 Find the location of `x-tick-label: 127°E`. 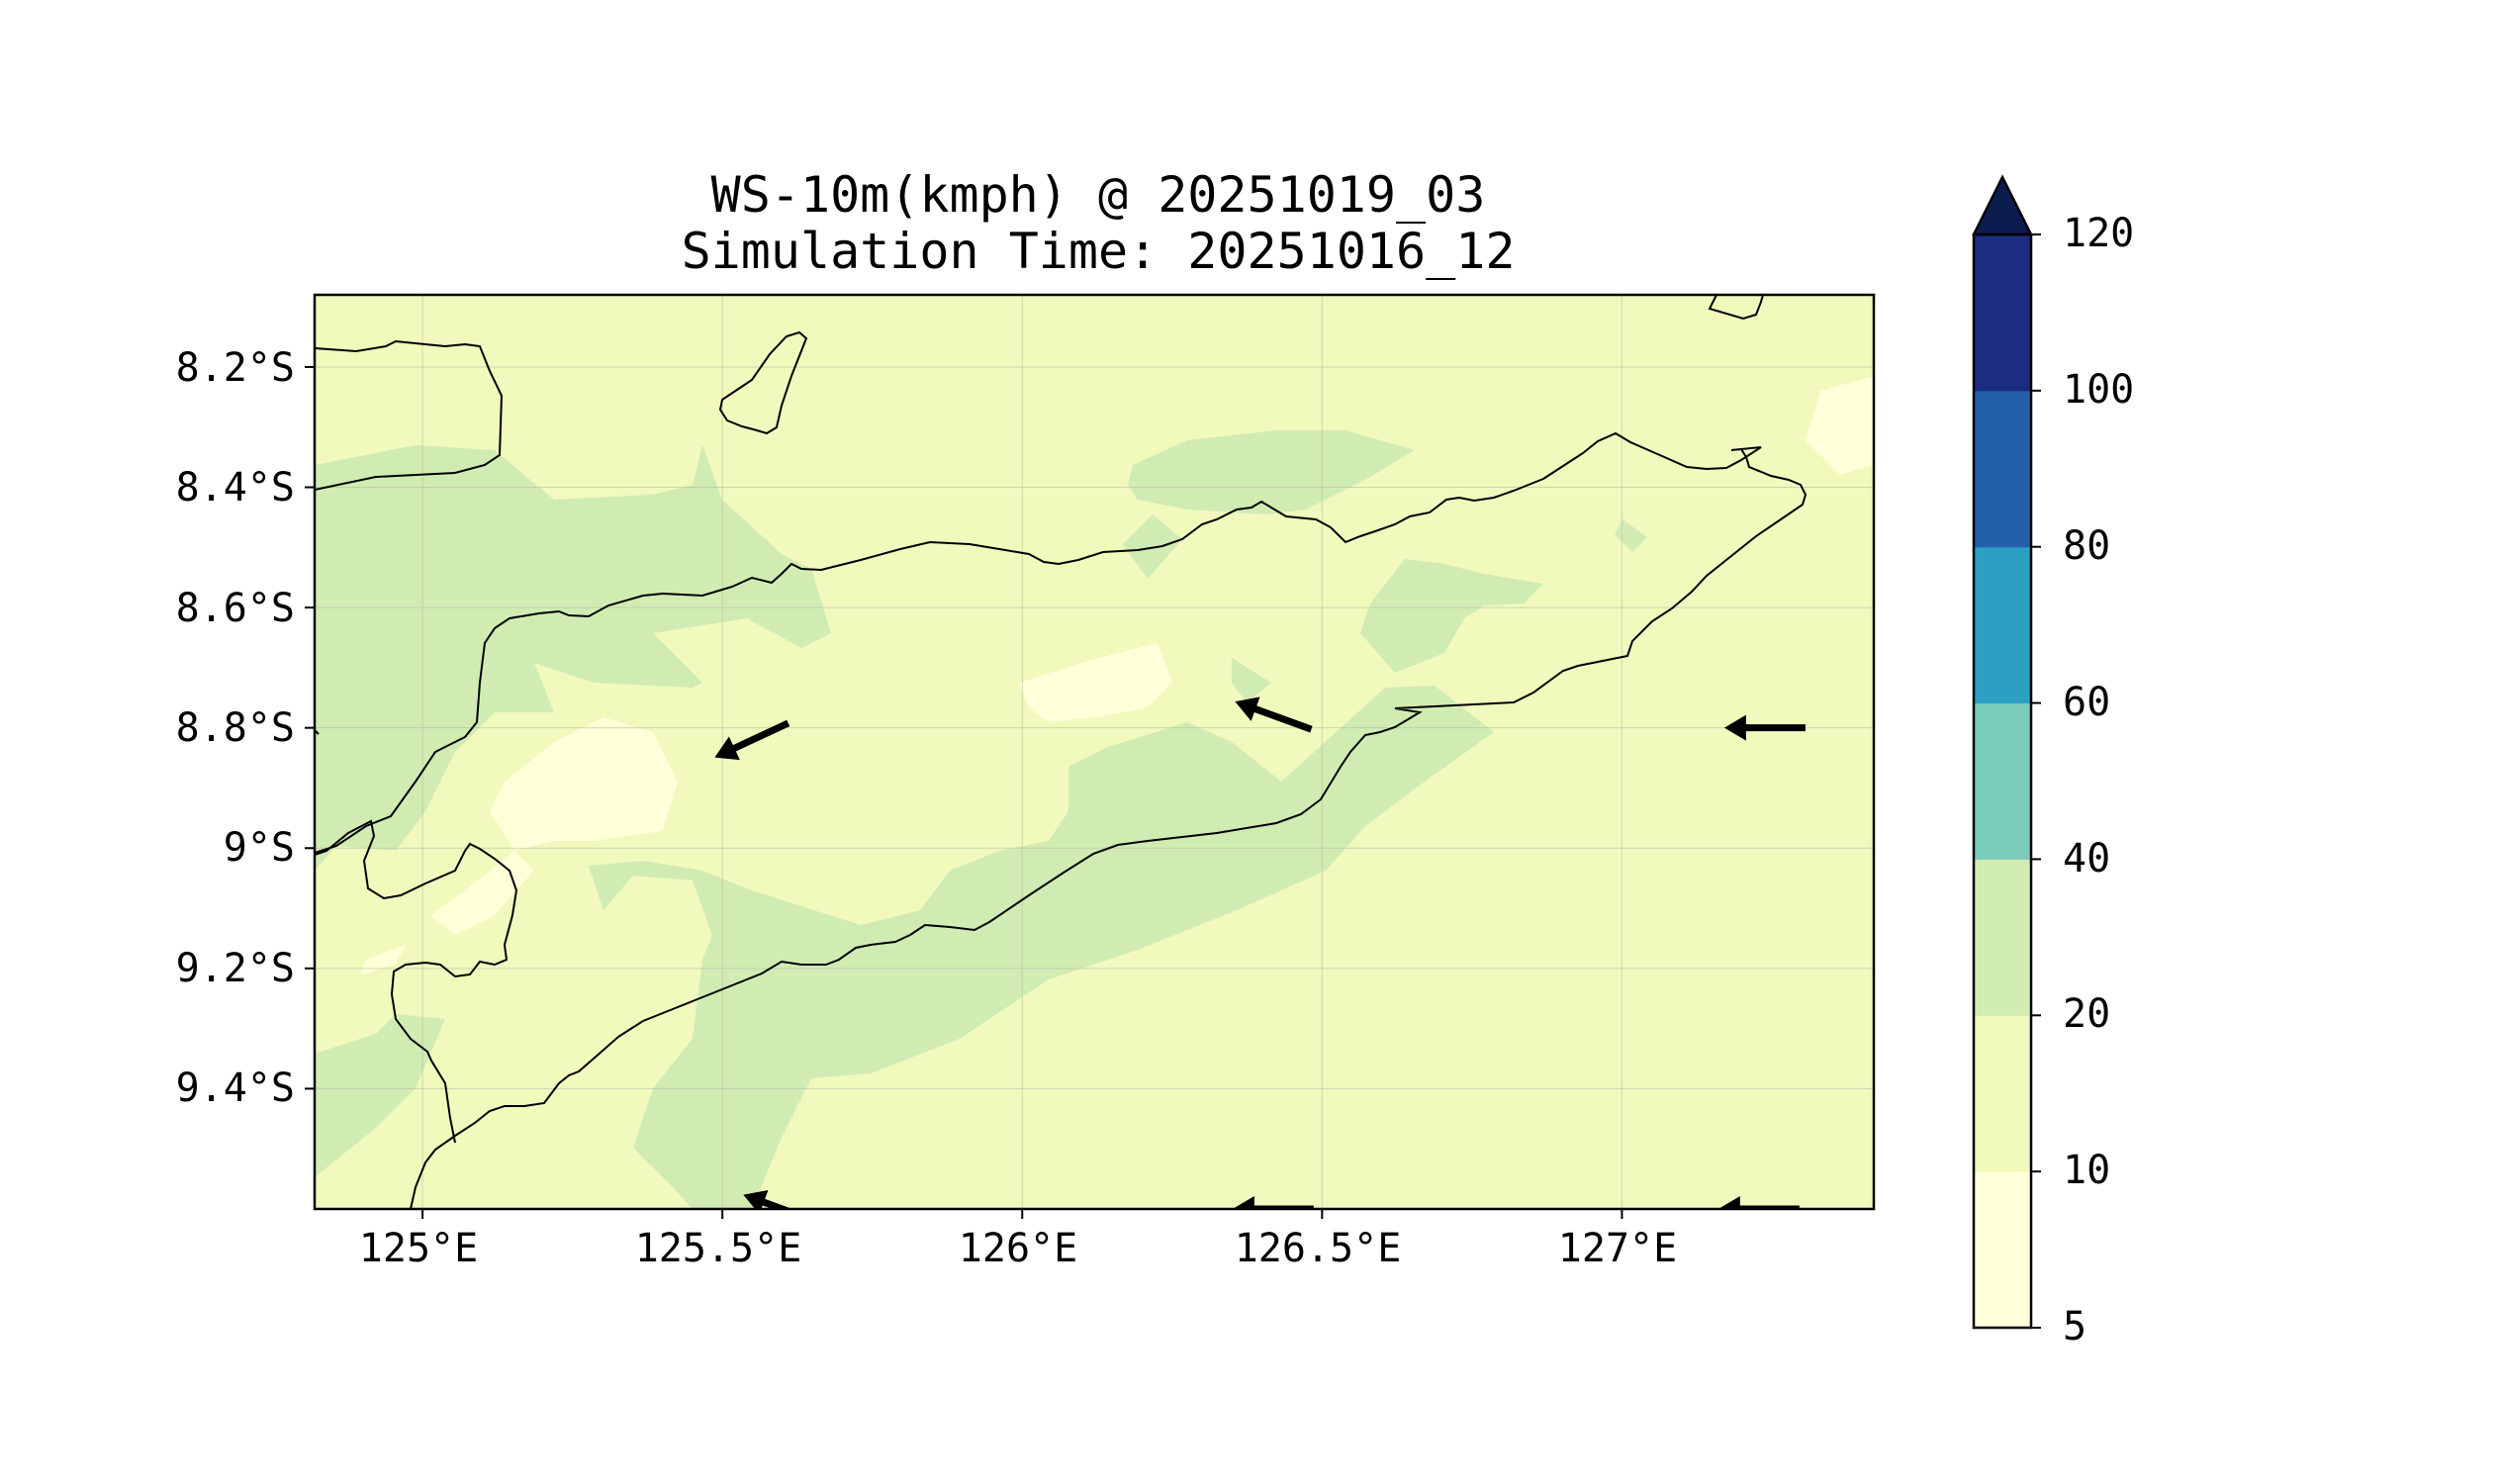

x-tick-label: 127°E is located at coordinates (1617, 1248).